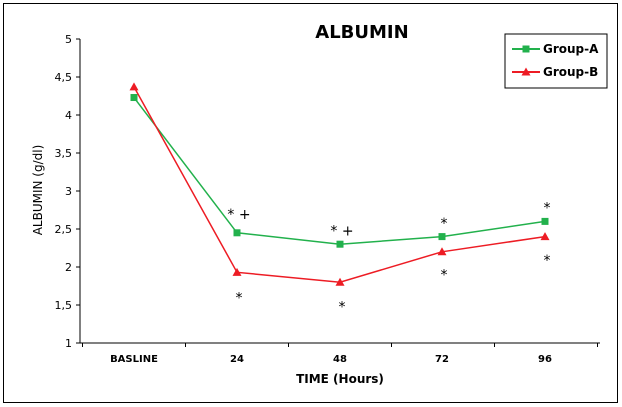  I want to click on y-tick-label: 4,5, so click(64, 77).